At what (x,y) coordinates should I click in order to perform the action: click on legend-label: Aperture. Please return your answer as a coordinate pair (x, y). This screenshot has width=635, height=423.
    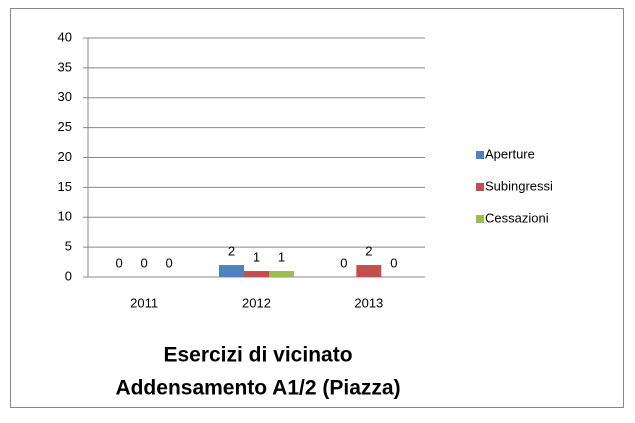
    Looking at the image, I should click on (510, 153).